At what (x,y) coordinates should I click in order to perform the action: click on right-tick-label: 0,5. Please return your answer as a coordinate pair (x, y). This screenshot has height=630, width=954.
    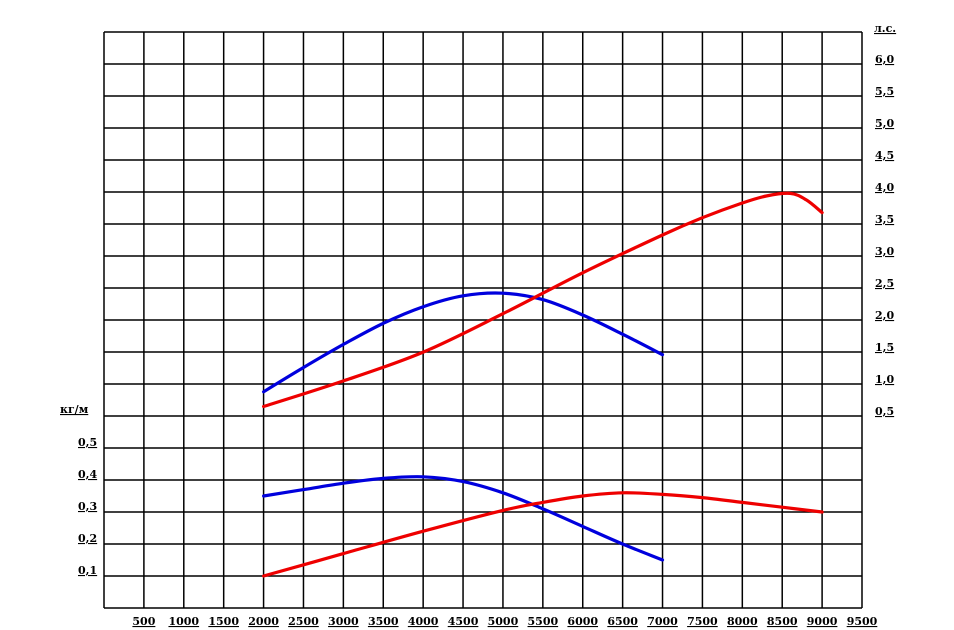
    Looking at the image, I should click on (884, 411).